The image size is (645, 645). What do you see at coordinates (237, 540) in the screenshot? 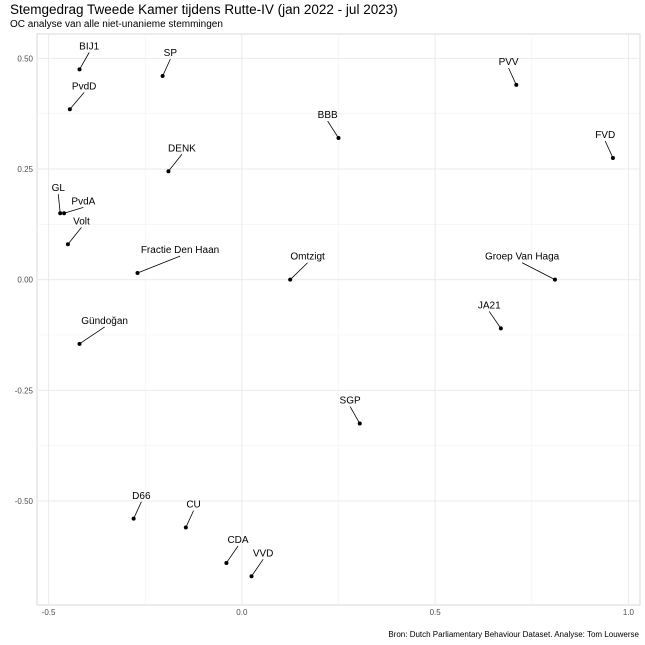
I see `point-label: CDA` at bounding box center [237, 540].